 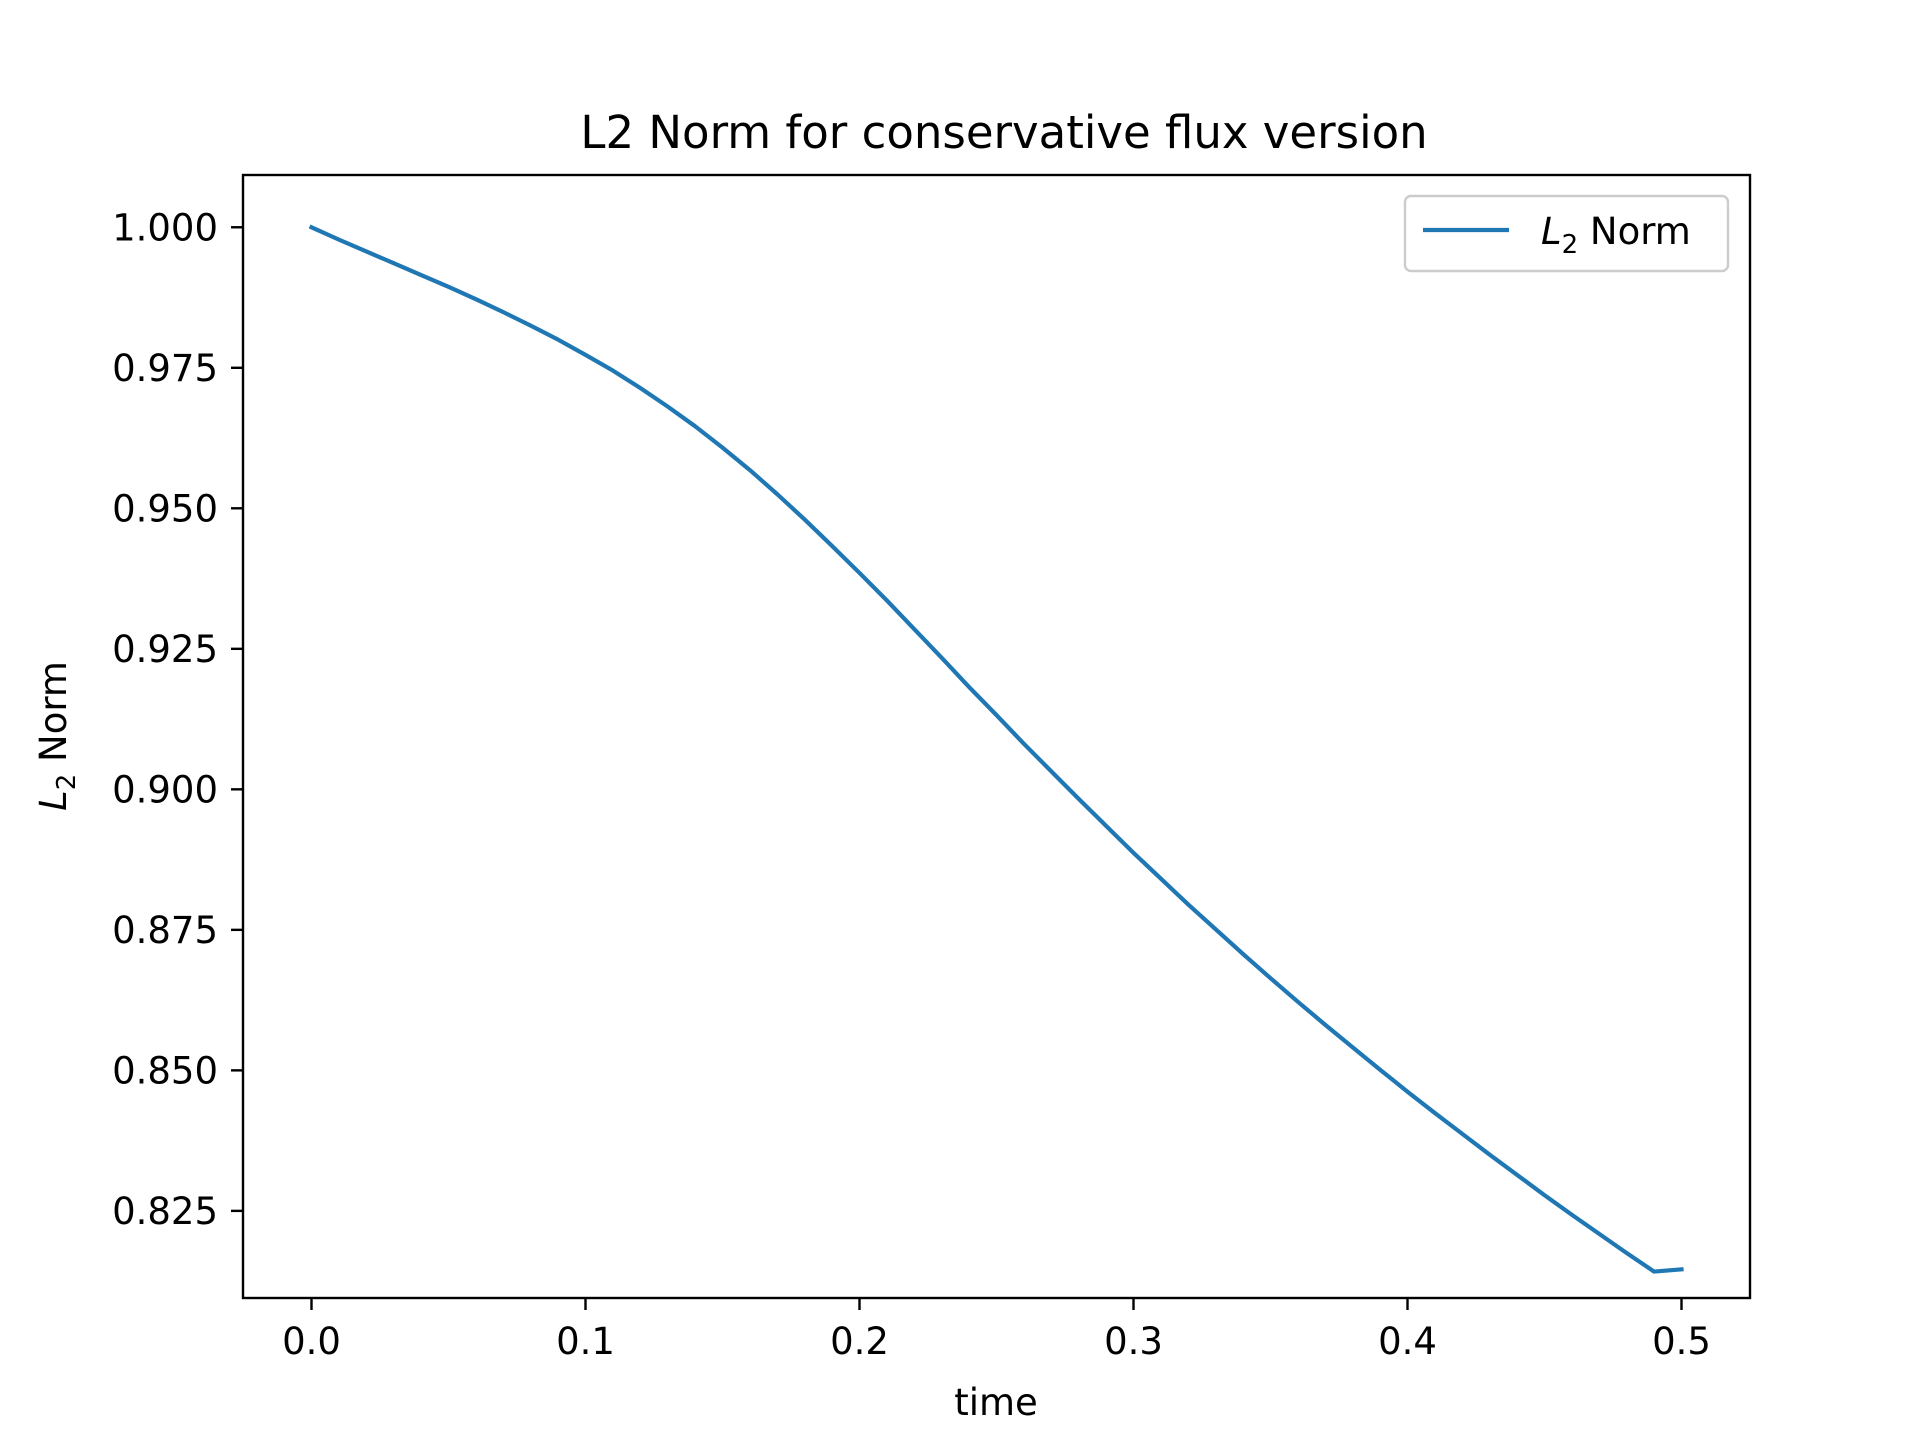 What do you see at coordinates (165, 227) in the screenshot?
I see `y-tick-label: 1.000` at bounding box center [165, 227].